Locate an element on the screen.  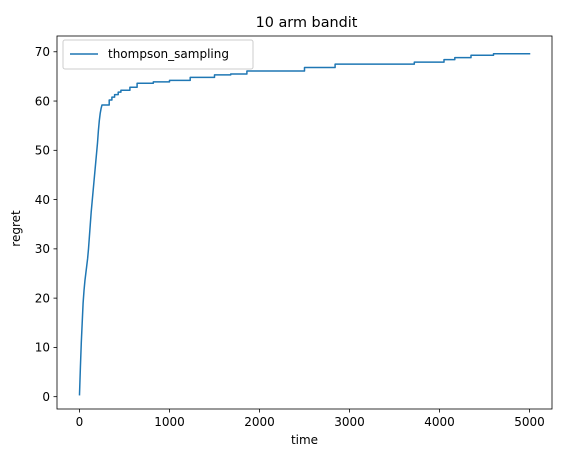
y-tick-label: 70 is located at coordinates (42, 52).